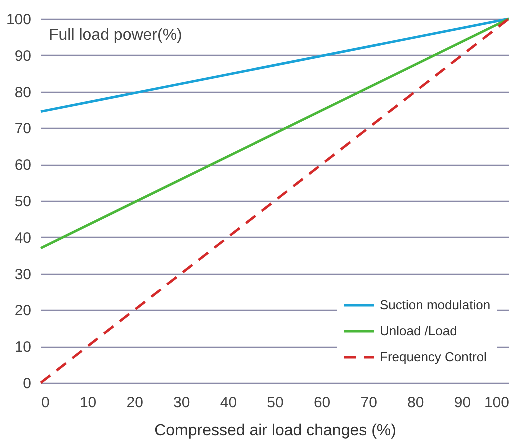  I want to click on x-tick-label: 100, so click(497, 403).